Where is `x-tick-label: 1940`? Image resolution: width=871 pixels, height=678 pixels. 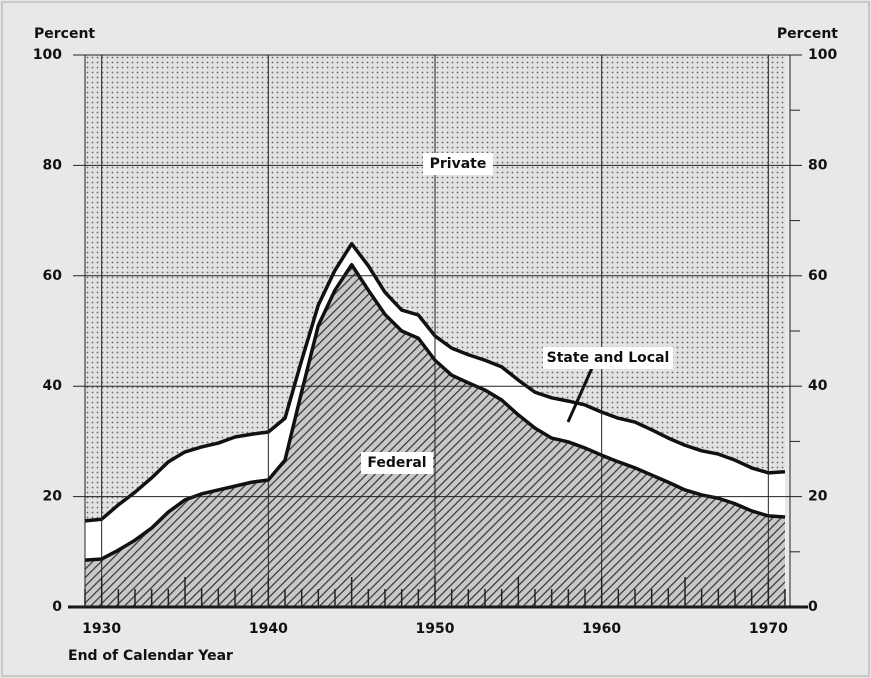
x-tick-label: 1940 is located at coordinates (268, 629).